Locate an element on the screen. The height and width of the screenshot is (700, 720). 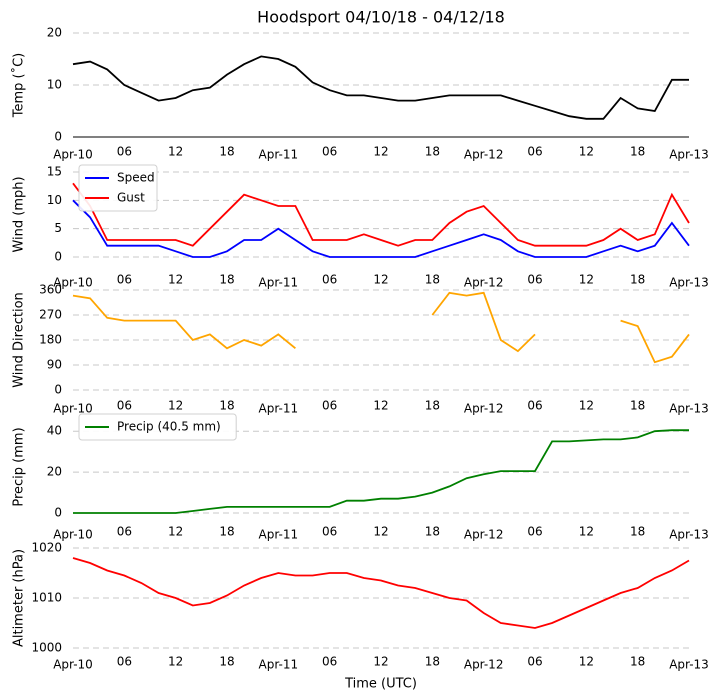
chart-title: Hoodsport 04/10/18 - 04/12/18 is located at coordinates (381, 17).